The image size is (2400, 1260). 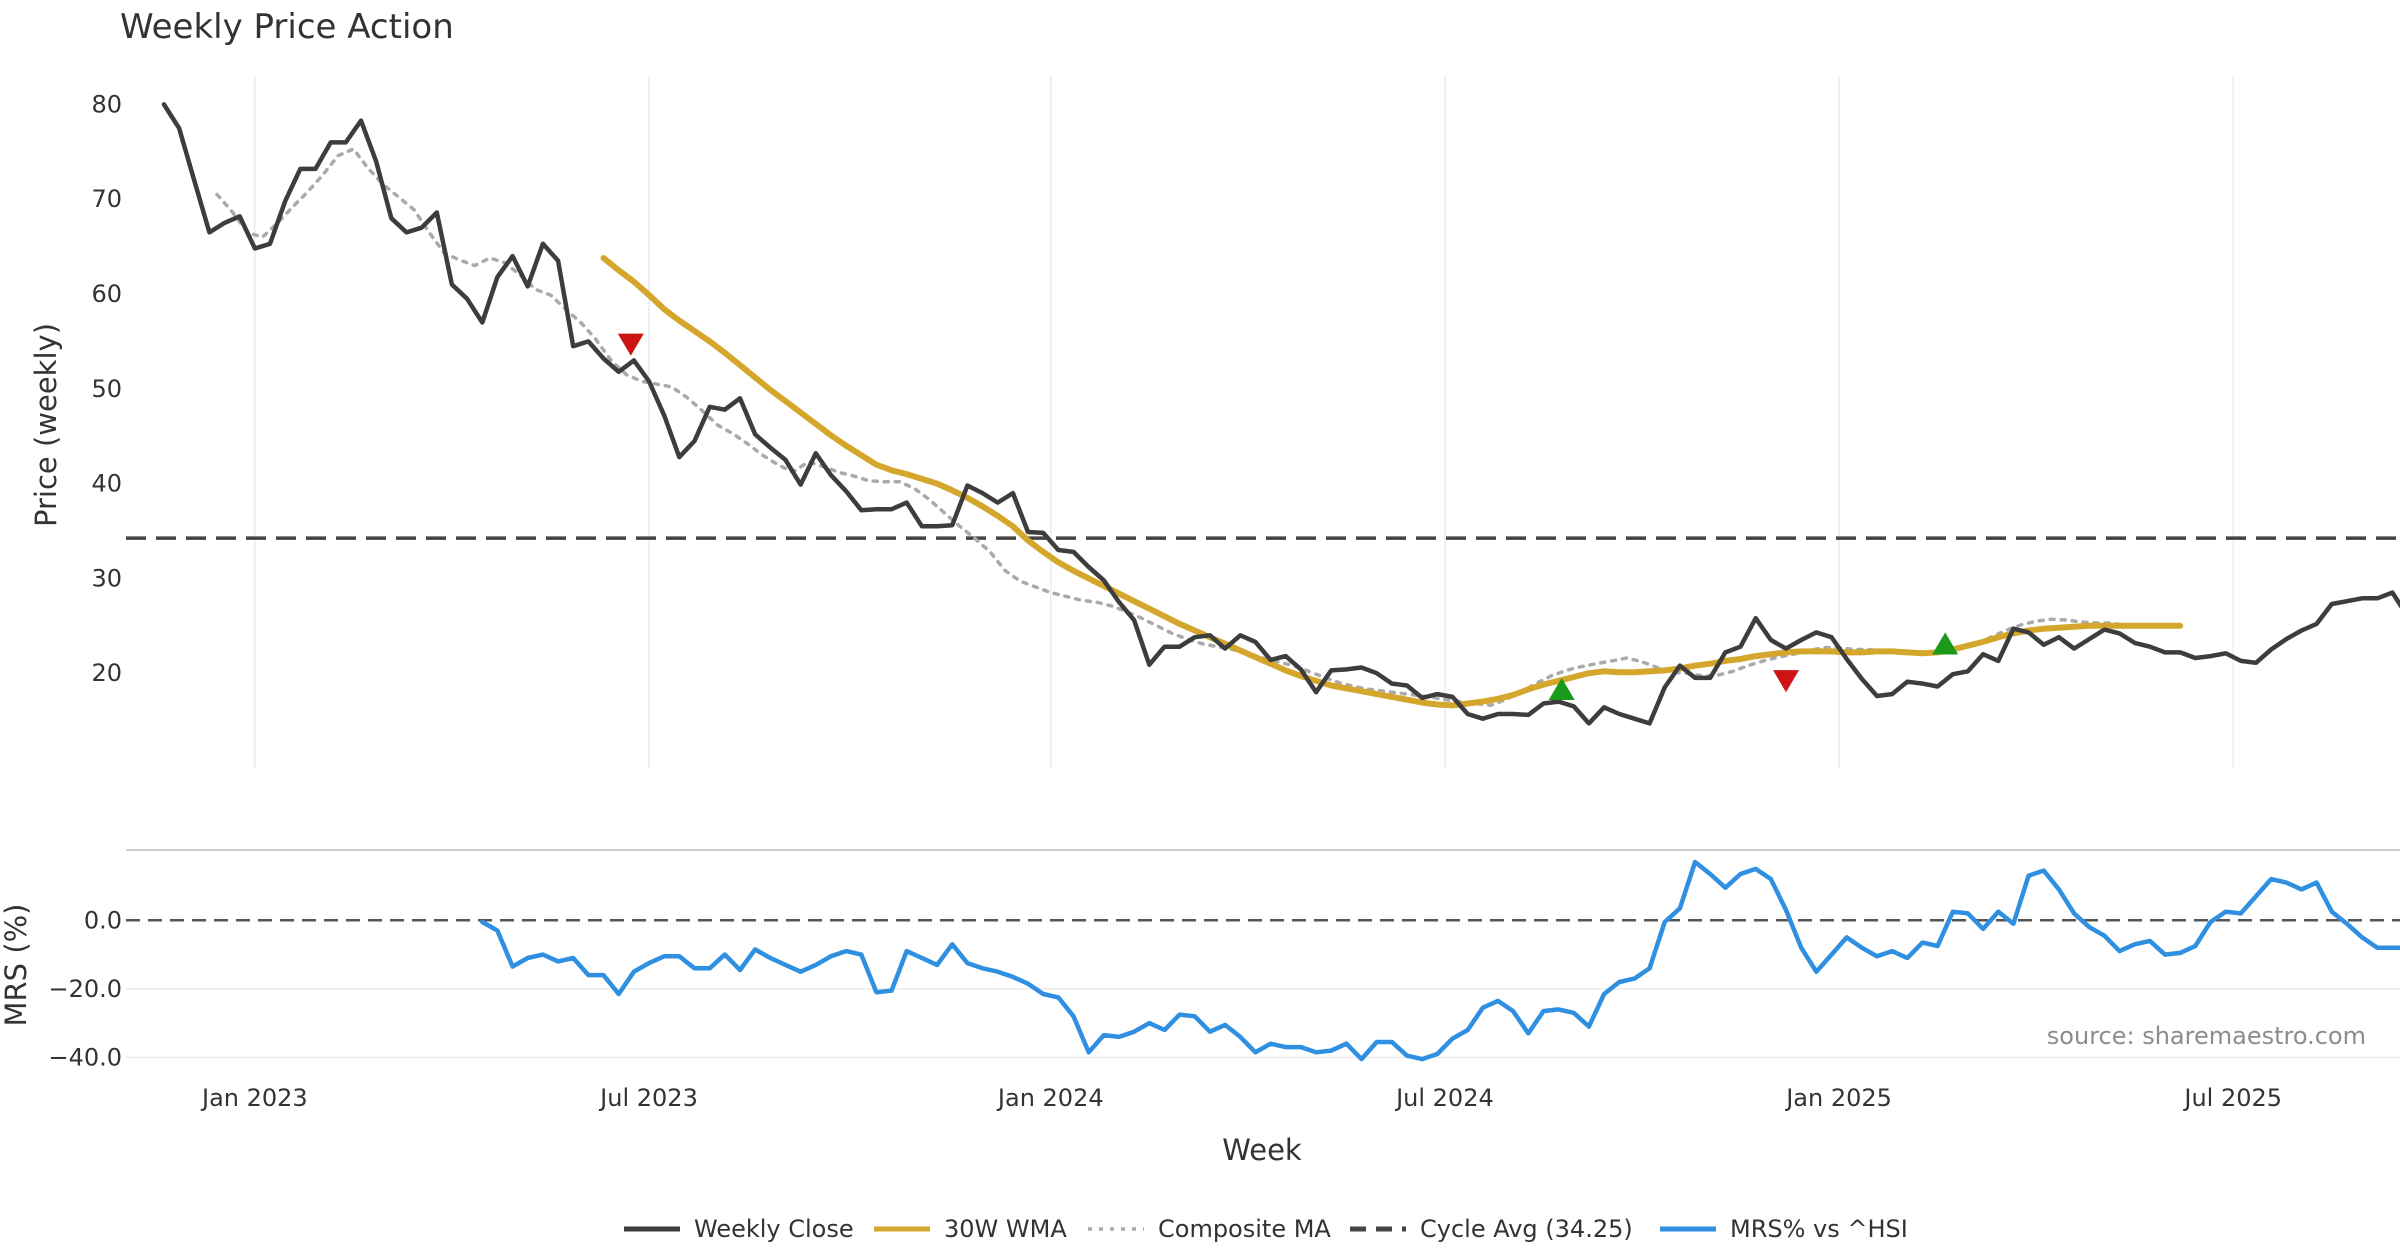 What do you see at coordinates (1005, 1229) in the screenshot?
I see `legend-label: 30W WMA` at bounding box center [1005, 1229].